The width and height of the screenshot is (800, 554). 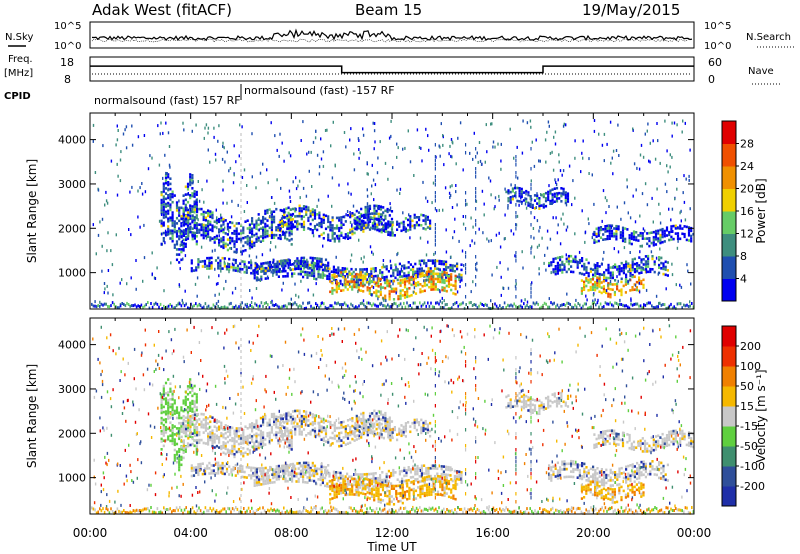 I want to click on y-tick-label: 3000, so click(x=72, y=184).